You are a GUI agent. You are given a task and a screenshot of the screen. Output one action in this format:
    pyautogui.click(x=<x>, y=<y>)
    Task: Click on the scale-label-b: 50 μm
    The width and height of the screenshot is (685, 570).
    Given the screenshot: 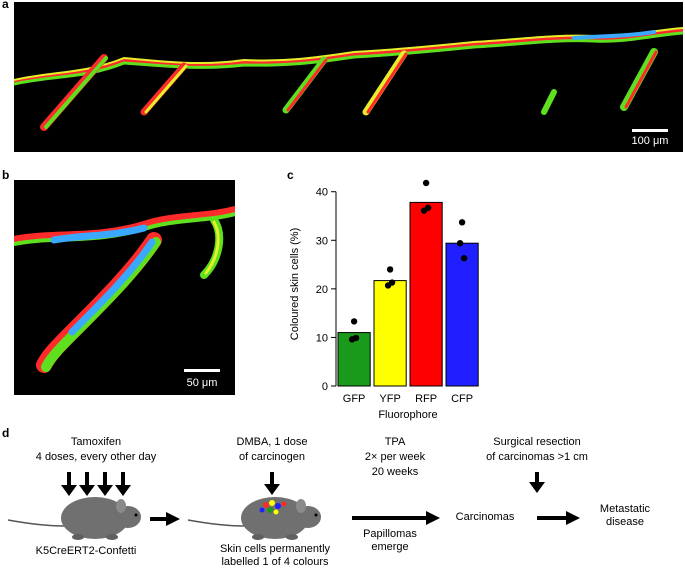 What is the action you would take?
    pyautogui.click(x=202, y=383)
    